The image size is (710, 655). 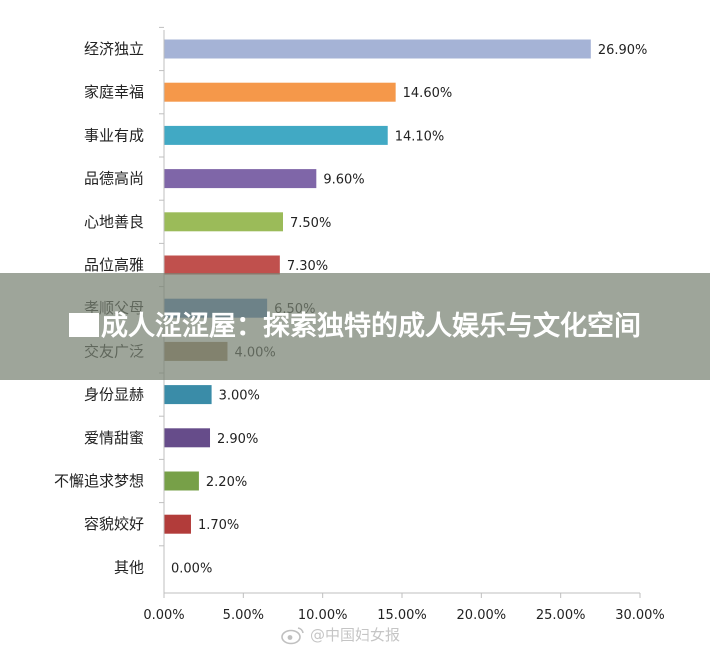 What do you see at coordinates (129, 567) in the screenshot?
I see `category-label: 其他` at bounding box center [129, 567].